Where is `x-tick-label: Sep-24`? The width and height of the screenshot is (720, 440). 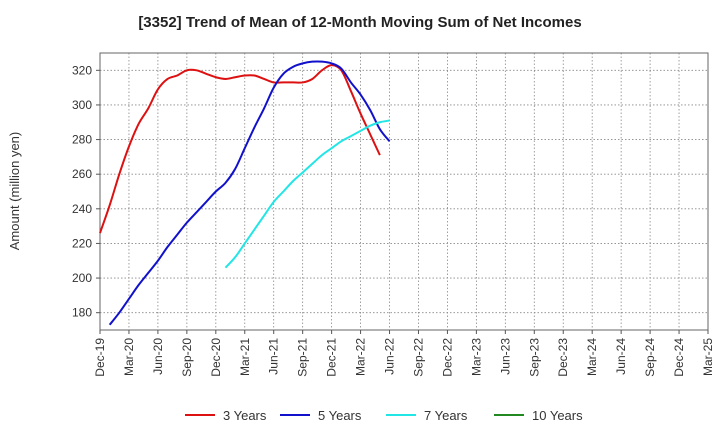 x-tick-label: Sep-24 is located at coordinates (650, 357).